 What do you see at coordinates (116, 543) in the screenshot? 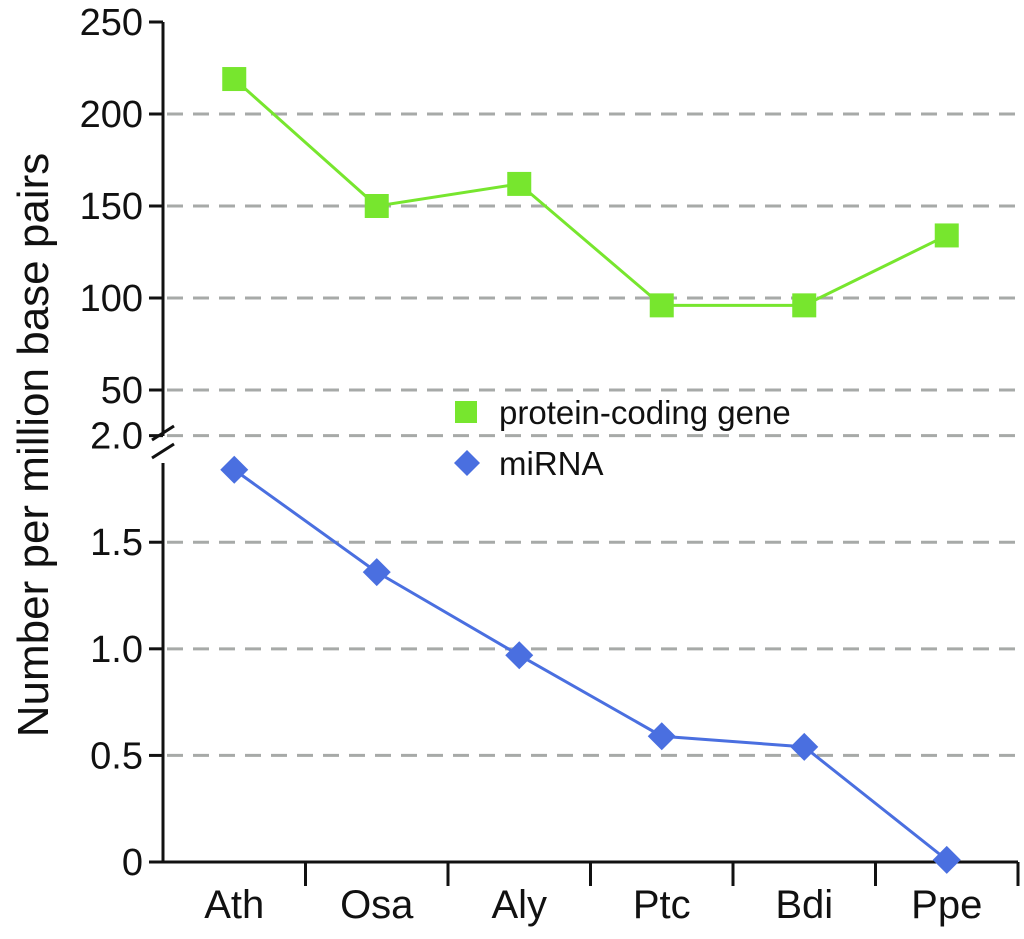
I see `y-tick-label: 1.5` at bounding box center [116, 543].